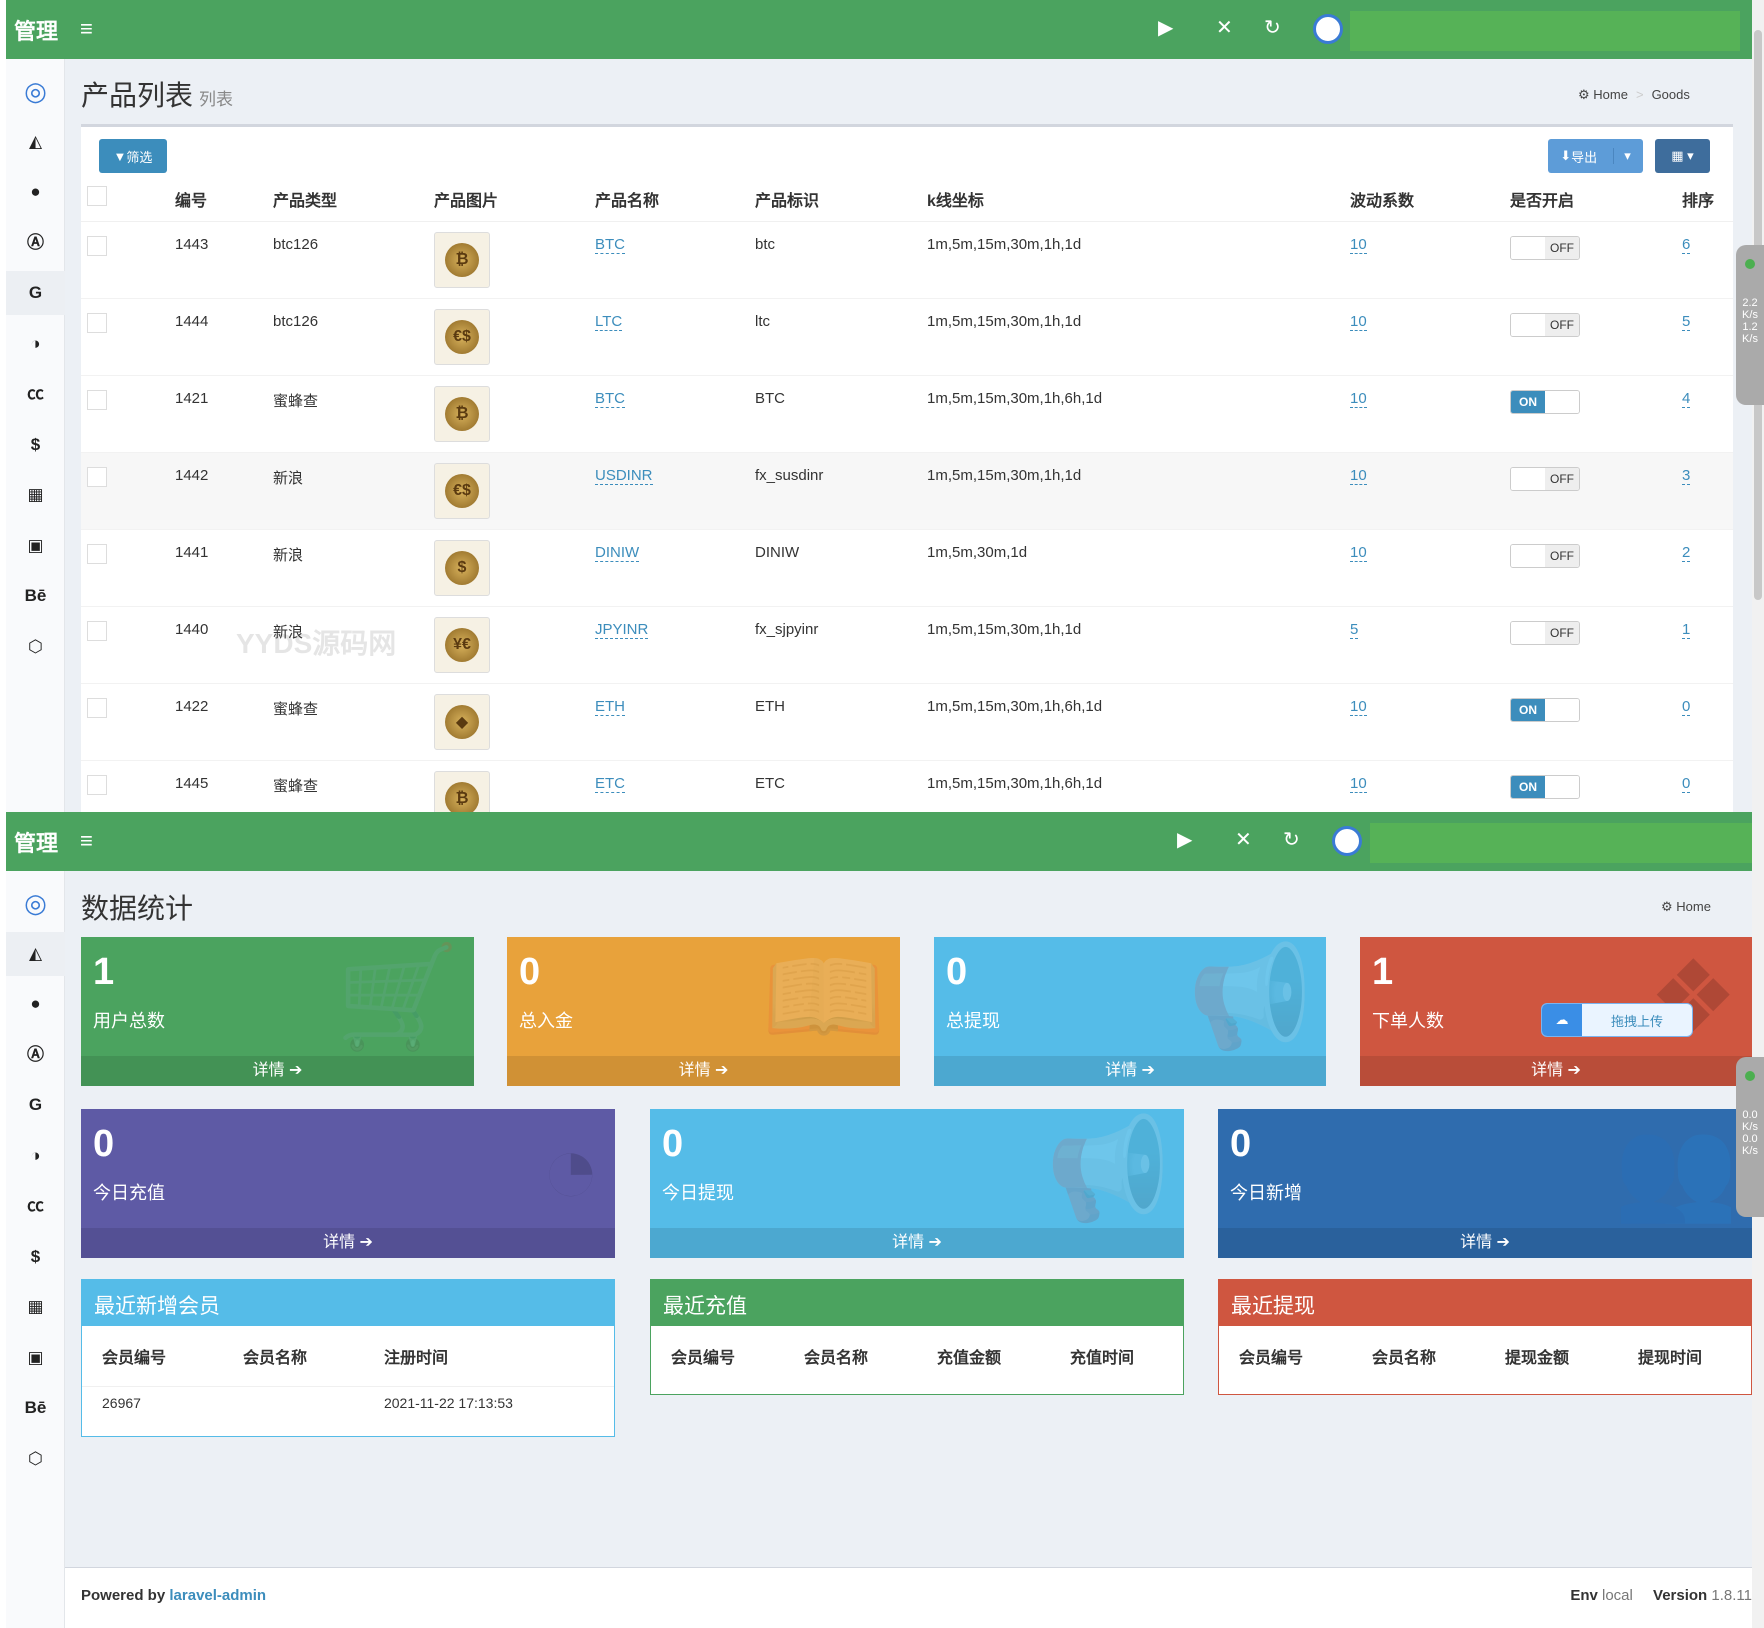 This screenshot has width=1764, height=1628. Describe the element at coordinates (1682, 156) in the screenshot. I see `columns-button: ▦ ▾` at that location.